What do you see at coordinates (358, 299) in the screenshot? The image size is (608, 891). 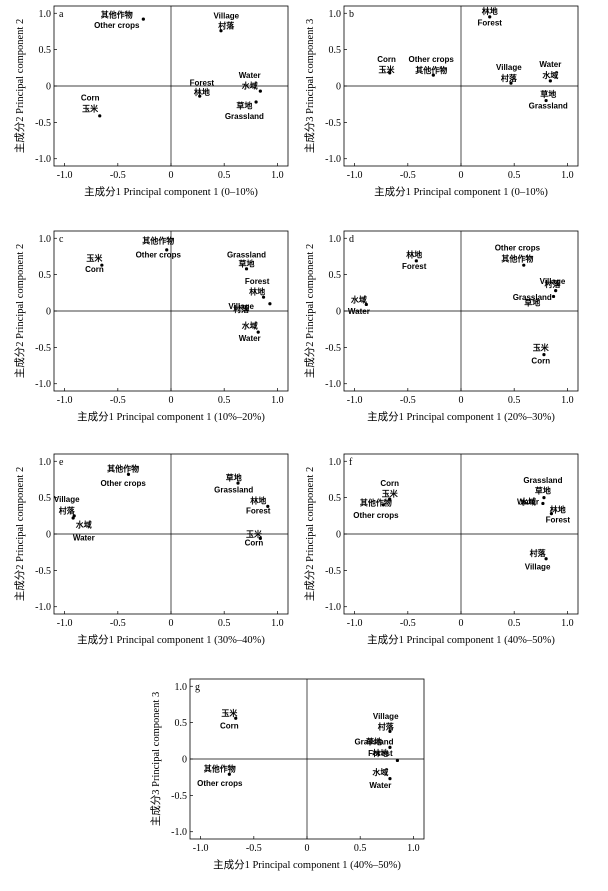 I see `point-label: 水域` at bounding box center [358, 299].